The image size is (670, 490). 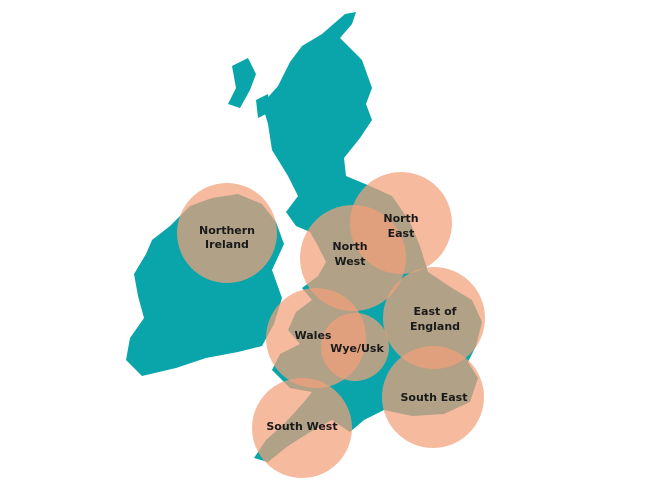 What do you see at coordinates (400, 226) in the screenshot?
I see `label-north-east: North East` at bounding box center [400, 226].